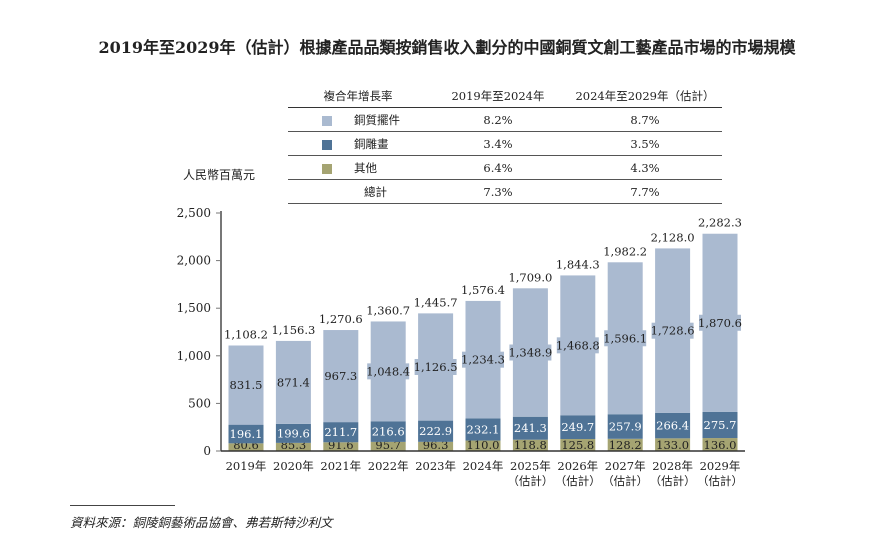  Describe the element at coordinates (625, 251) in the screenshot. I see `total-label: 1,982.2` at that location.